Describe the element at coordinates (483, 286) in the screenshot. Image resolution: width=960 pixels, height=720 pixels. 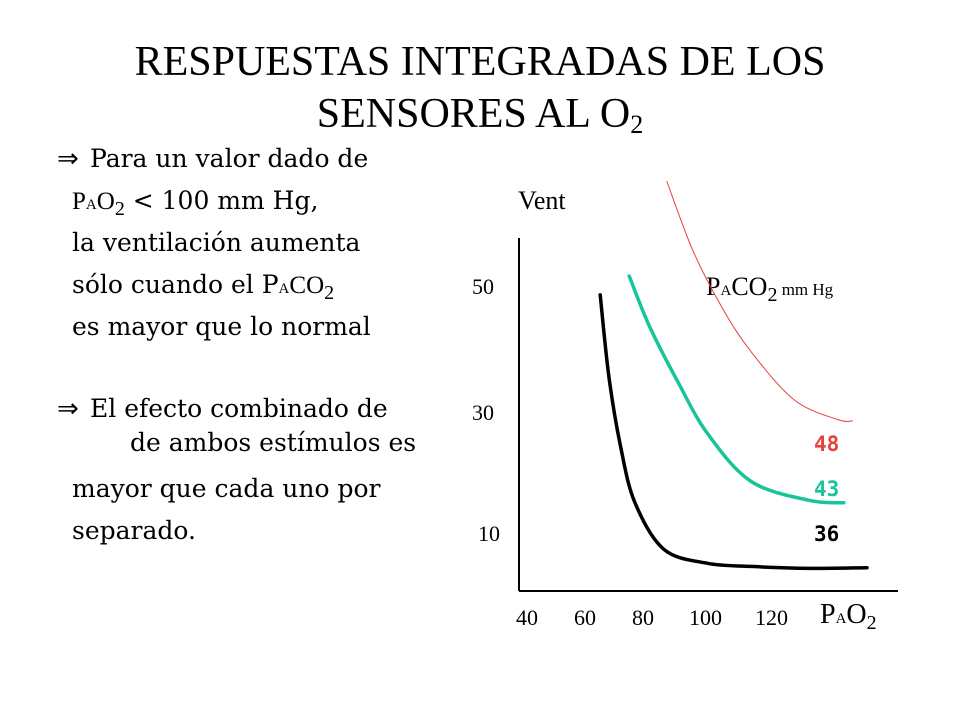
I see `y-tick-label: 50` at that location.